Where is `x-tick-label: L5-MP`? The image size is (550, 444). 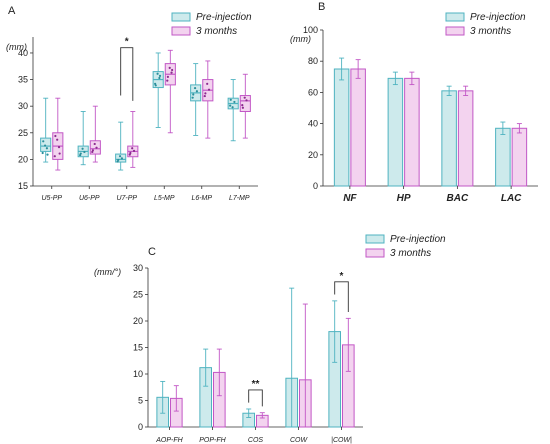
x-tick-label: L5-MP is located at coordinates (164, 198).